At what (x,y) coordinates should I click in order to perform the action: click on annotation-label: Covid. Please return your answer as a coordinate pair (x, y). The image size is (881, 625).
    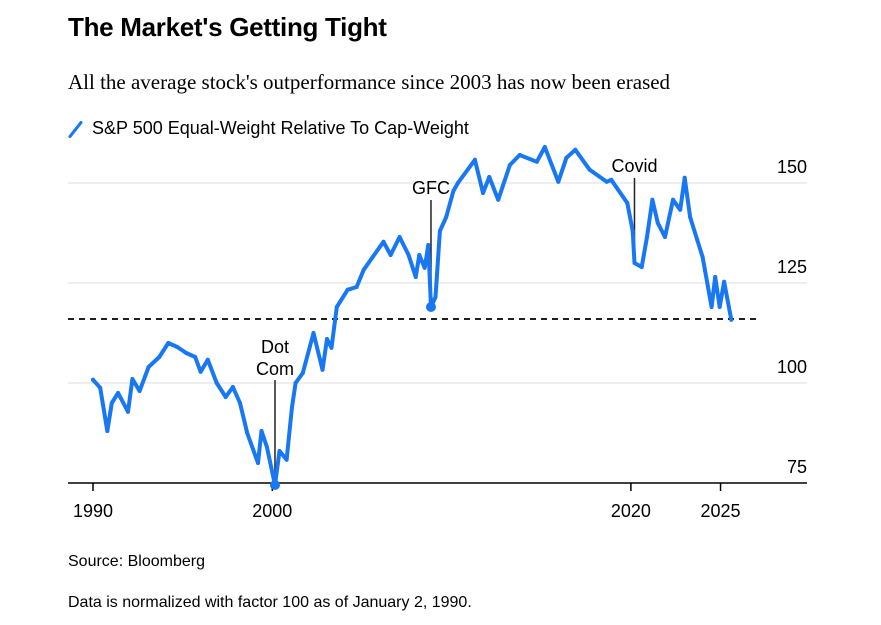
    Looking at the image, I should click on (634, 166).